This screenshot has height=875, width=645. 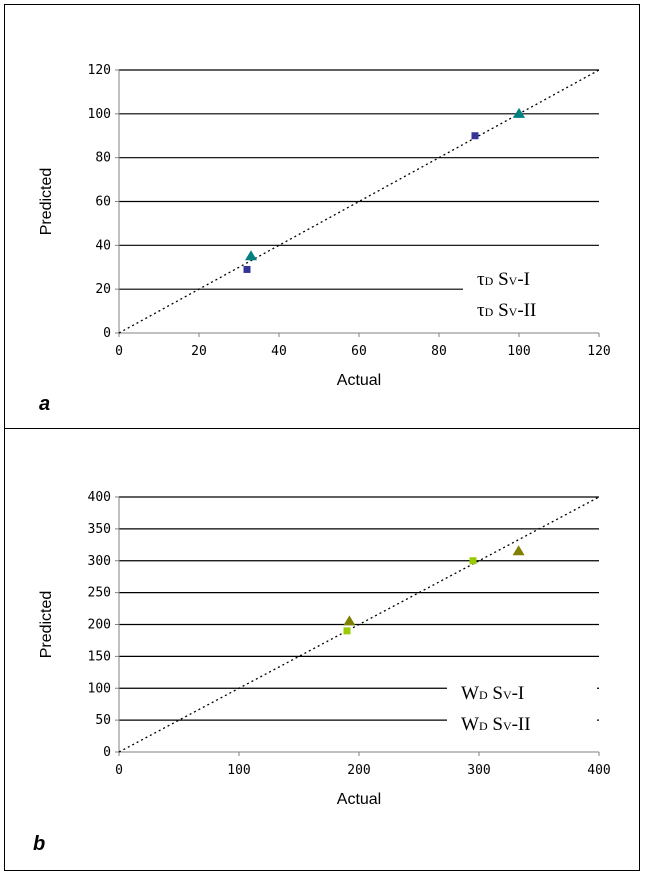 I want to click on y-tick-label: 400, so click(x=99, y=497).